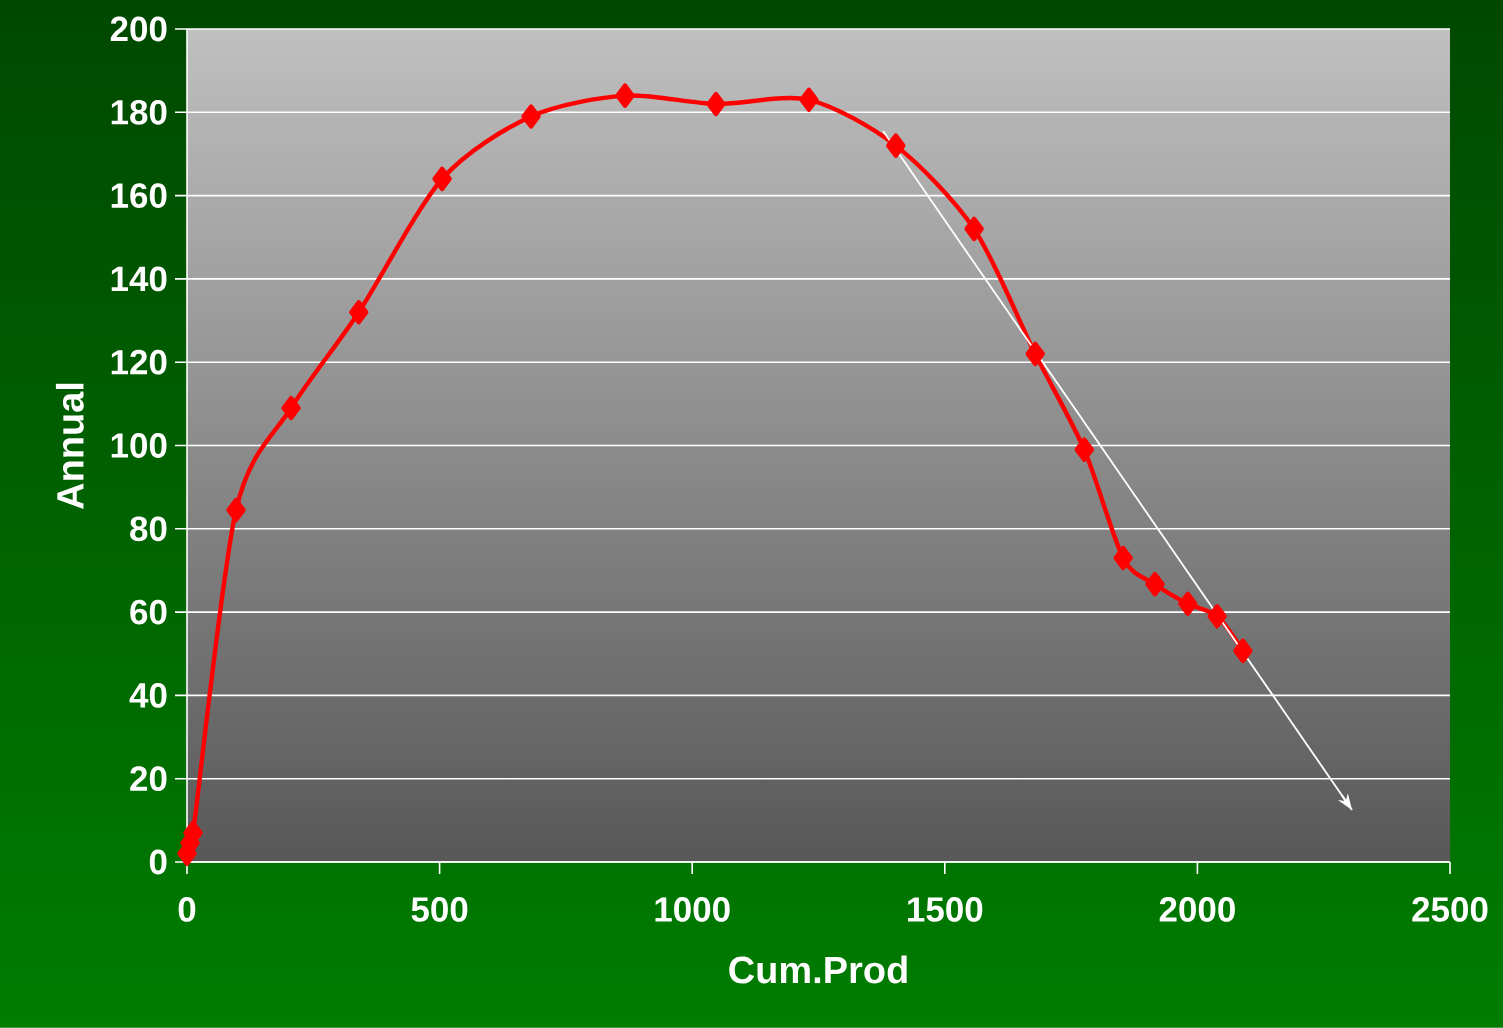  Describe the element at coordinates (1450, 909) in the screenshot. I see `x-tick-label: 2500` at that location.